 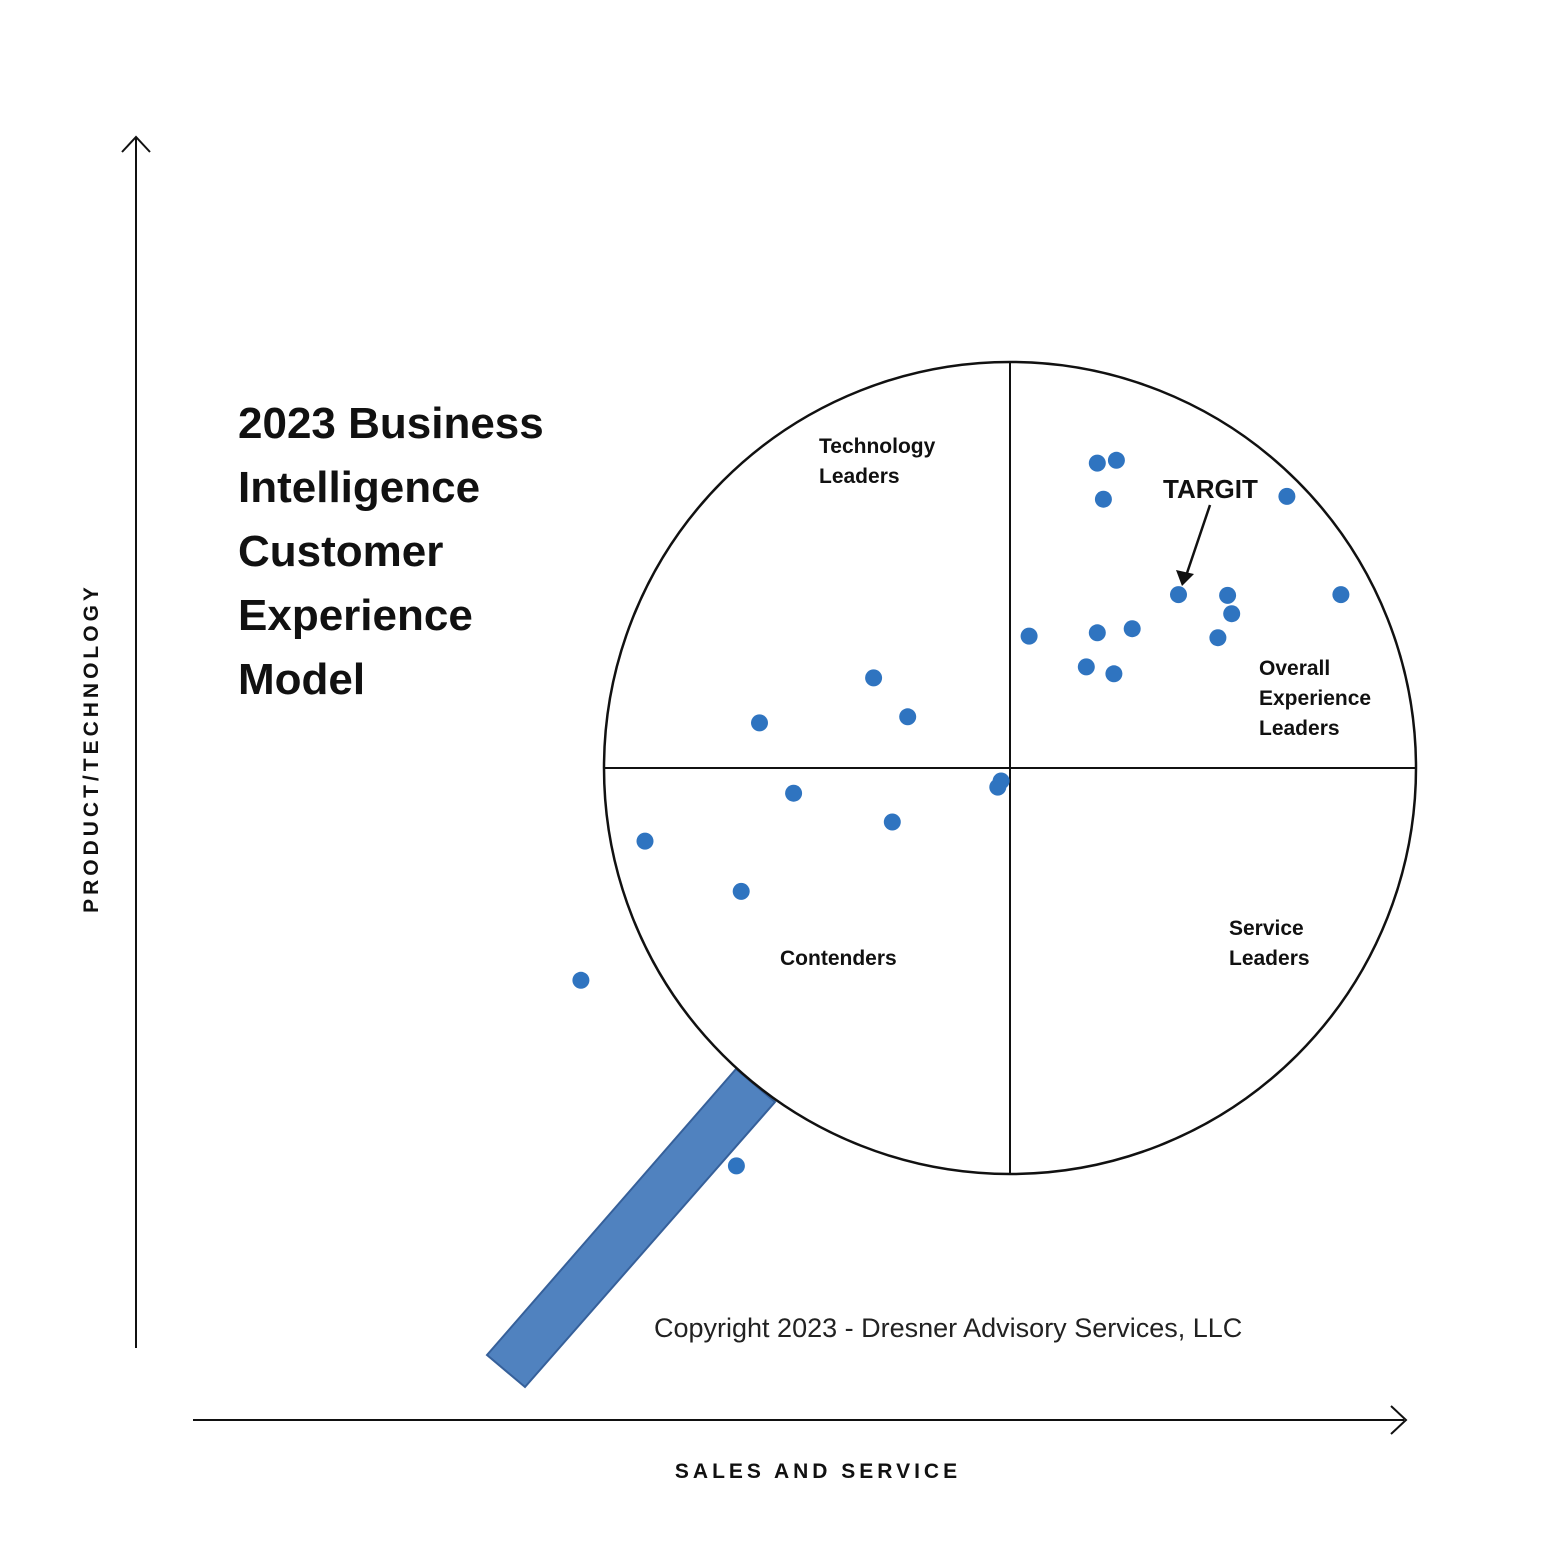 What do you see at coordinates (355, 615) in the screenshot?
I see `title-line: Experience` at bounding box center [355, 615].